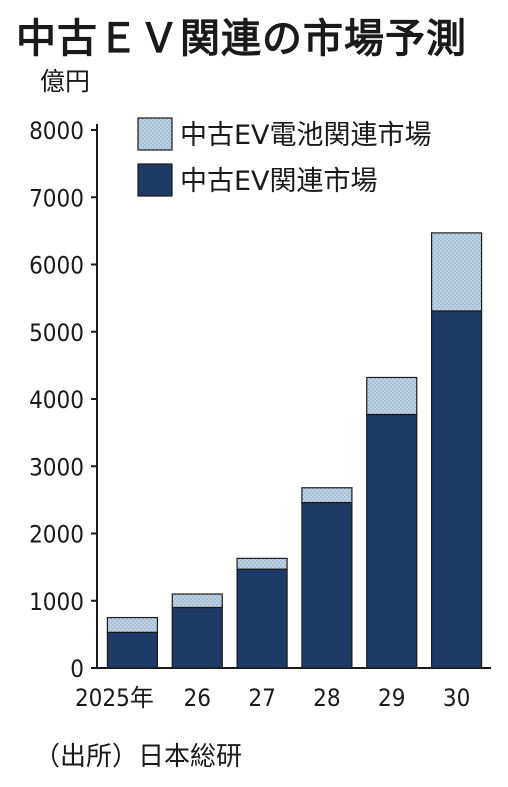 The image size is (508, 787). What do you see at coordinates (155, 134) in the screenshot?
I see `legend-swatch-battery` at bounding box center [155, 134].